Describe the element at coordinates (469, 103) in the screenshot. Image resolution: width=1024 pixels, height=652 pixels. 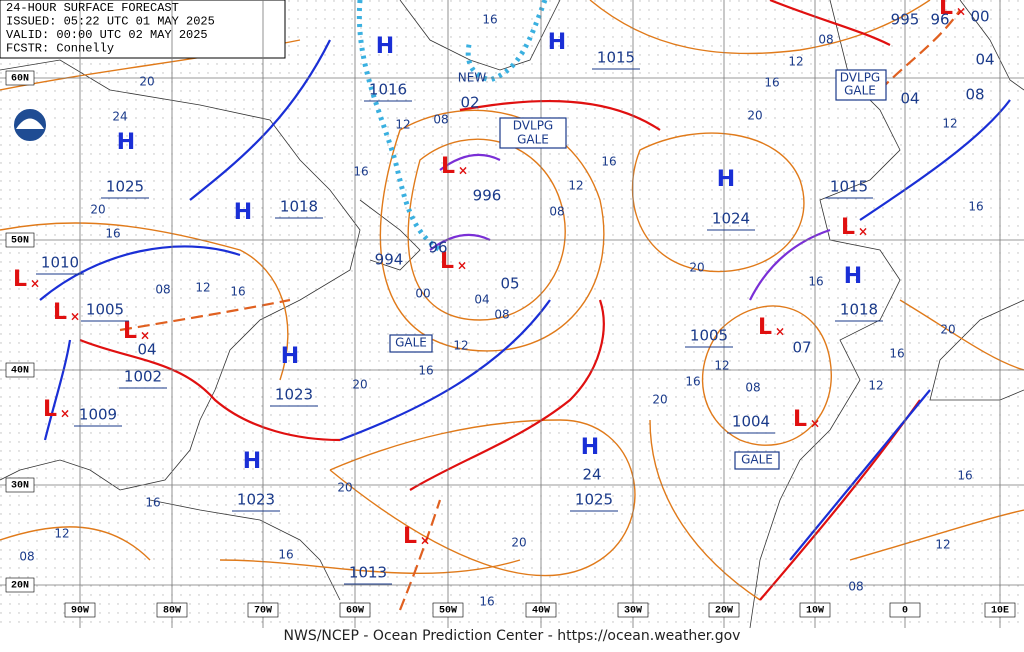
I see `pressure-value: 02` at that location.